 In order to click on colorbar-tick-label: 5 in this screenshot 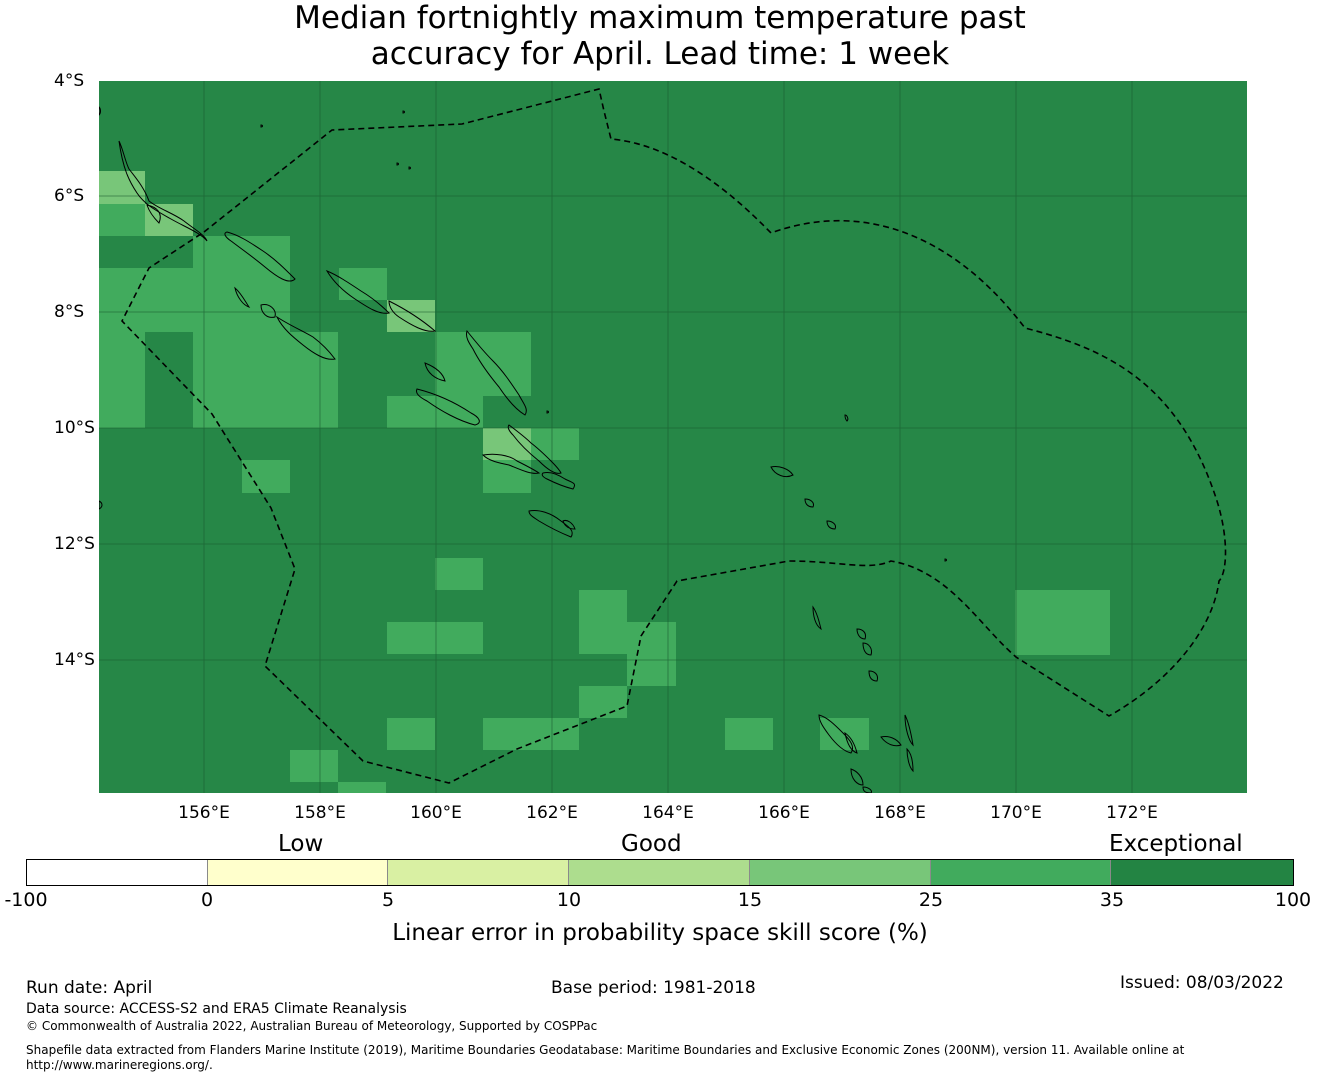, I will do `click(388, 900)`.